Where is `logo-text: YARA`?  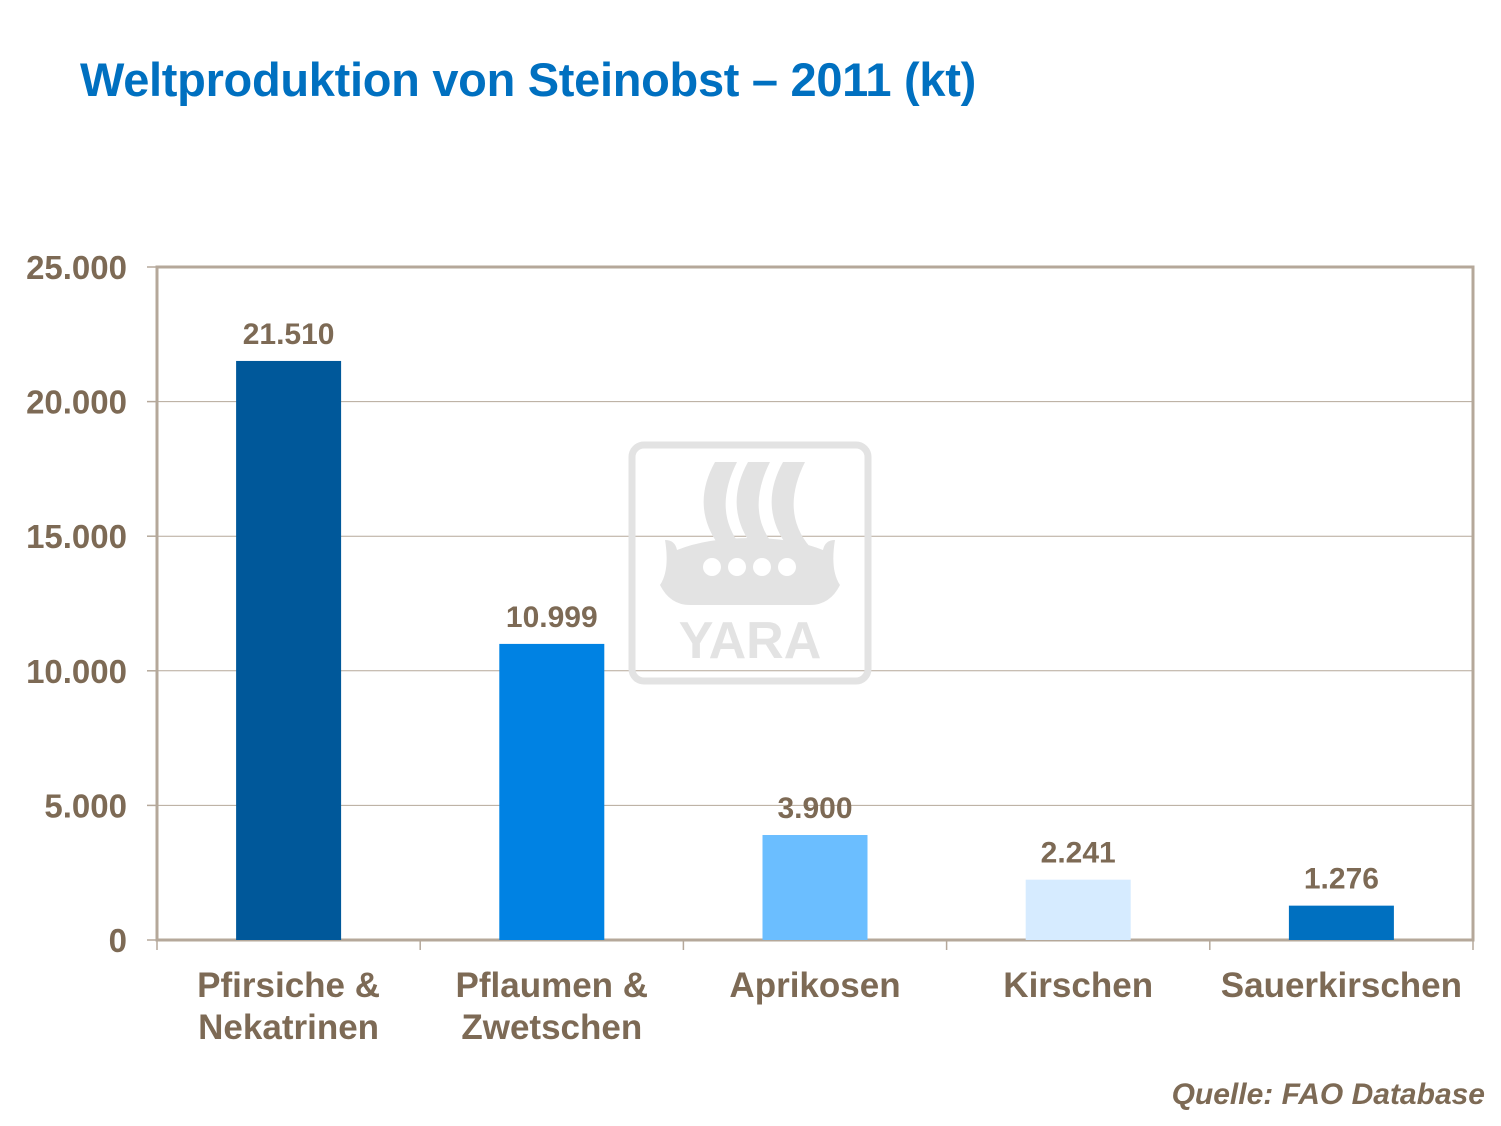
logo-text: YARA is located at coordinates (750, 641).